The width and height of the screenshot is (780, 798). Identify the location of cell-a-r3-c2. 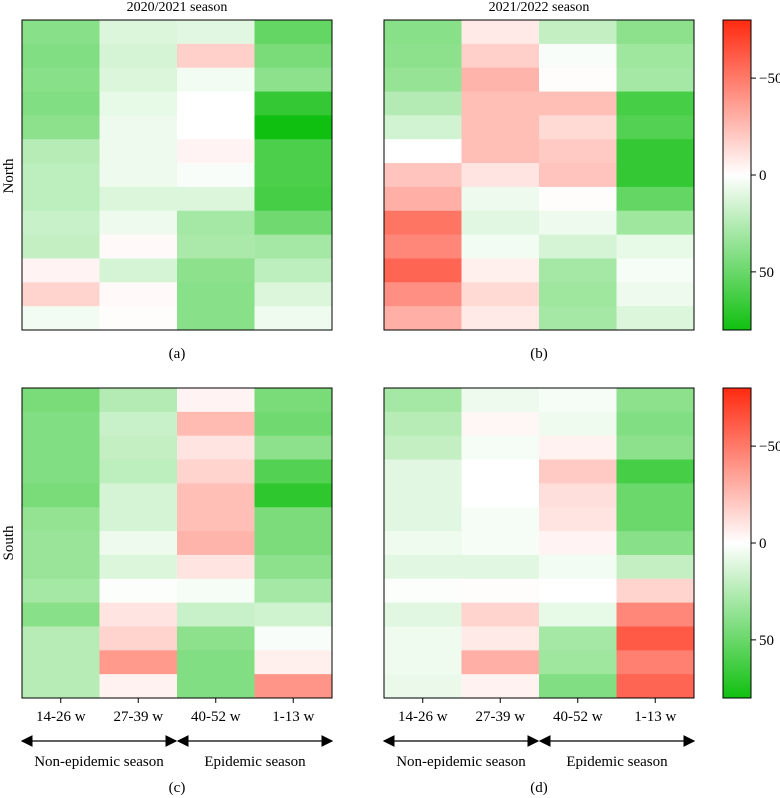
(216, 103).